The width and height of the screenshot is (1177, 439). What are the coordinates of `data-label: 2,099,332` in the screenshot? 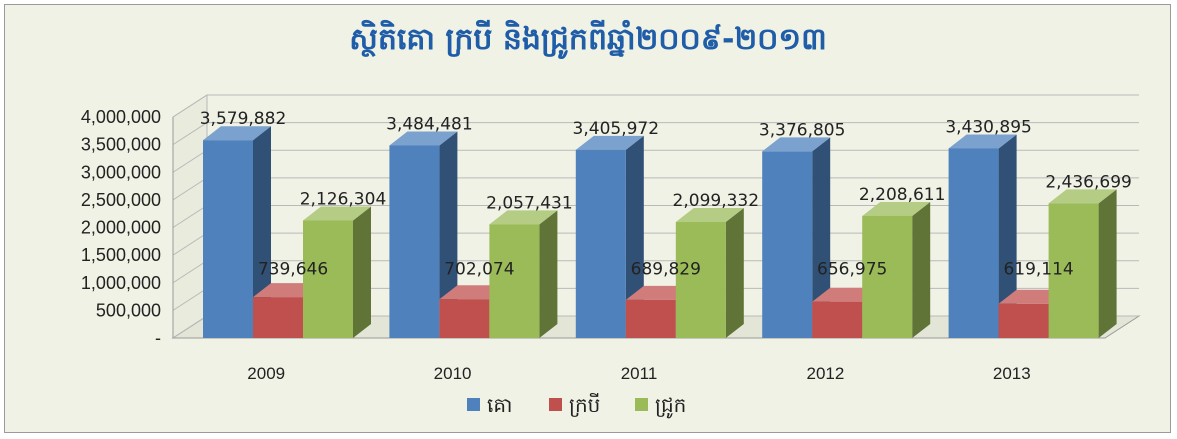 It's located at (716, 201).